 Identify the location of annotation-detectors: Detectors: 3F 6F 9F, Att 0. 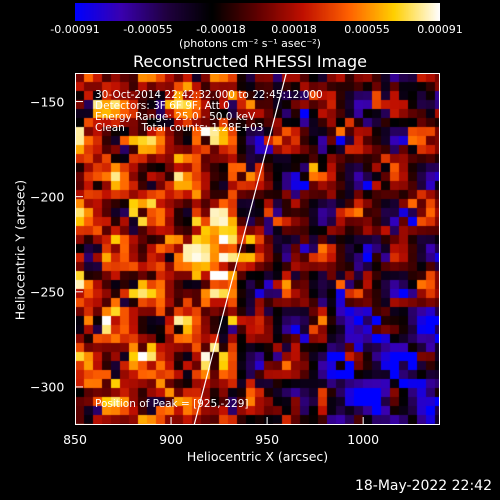
(162, 106).